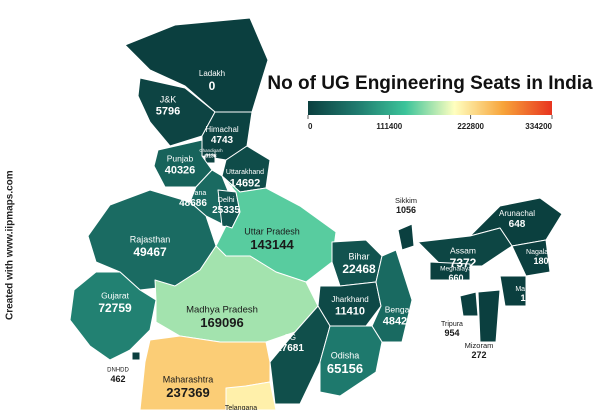 The width and height of the screenshot is (615, 410). I want to click on region-name: Mizoram, so click(479, 345).